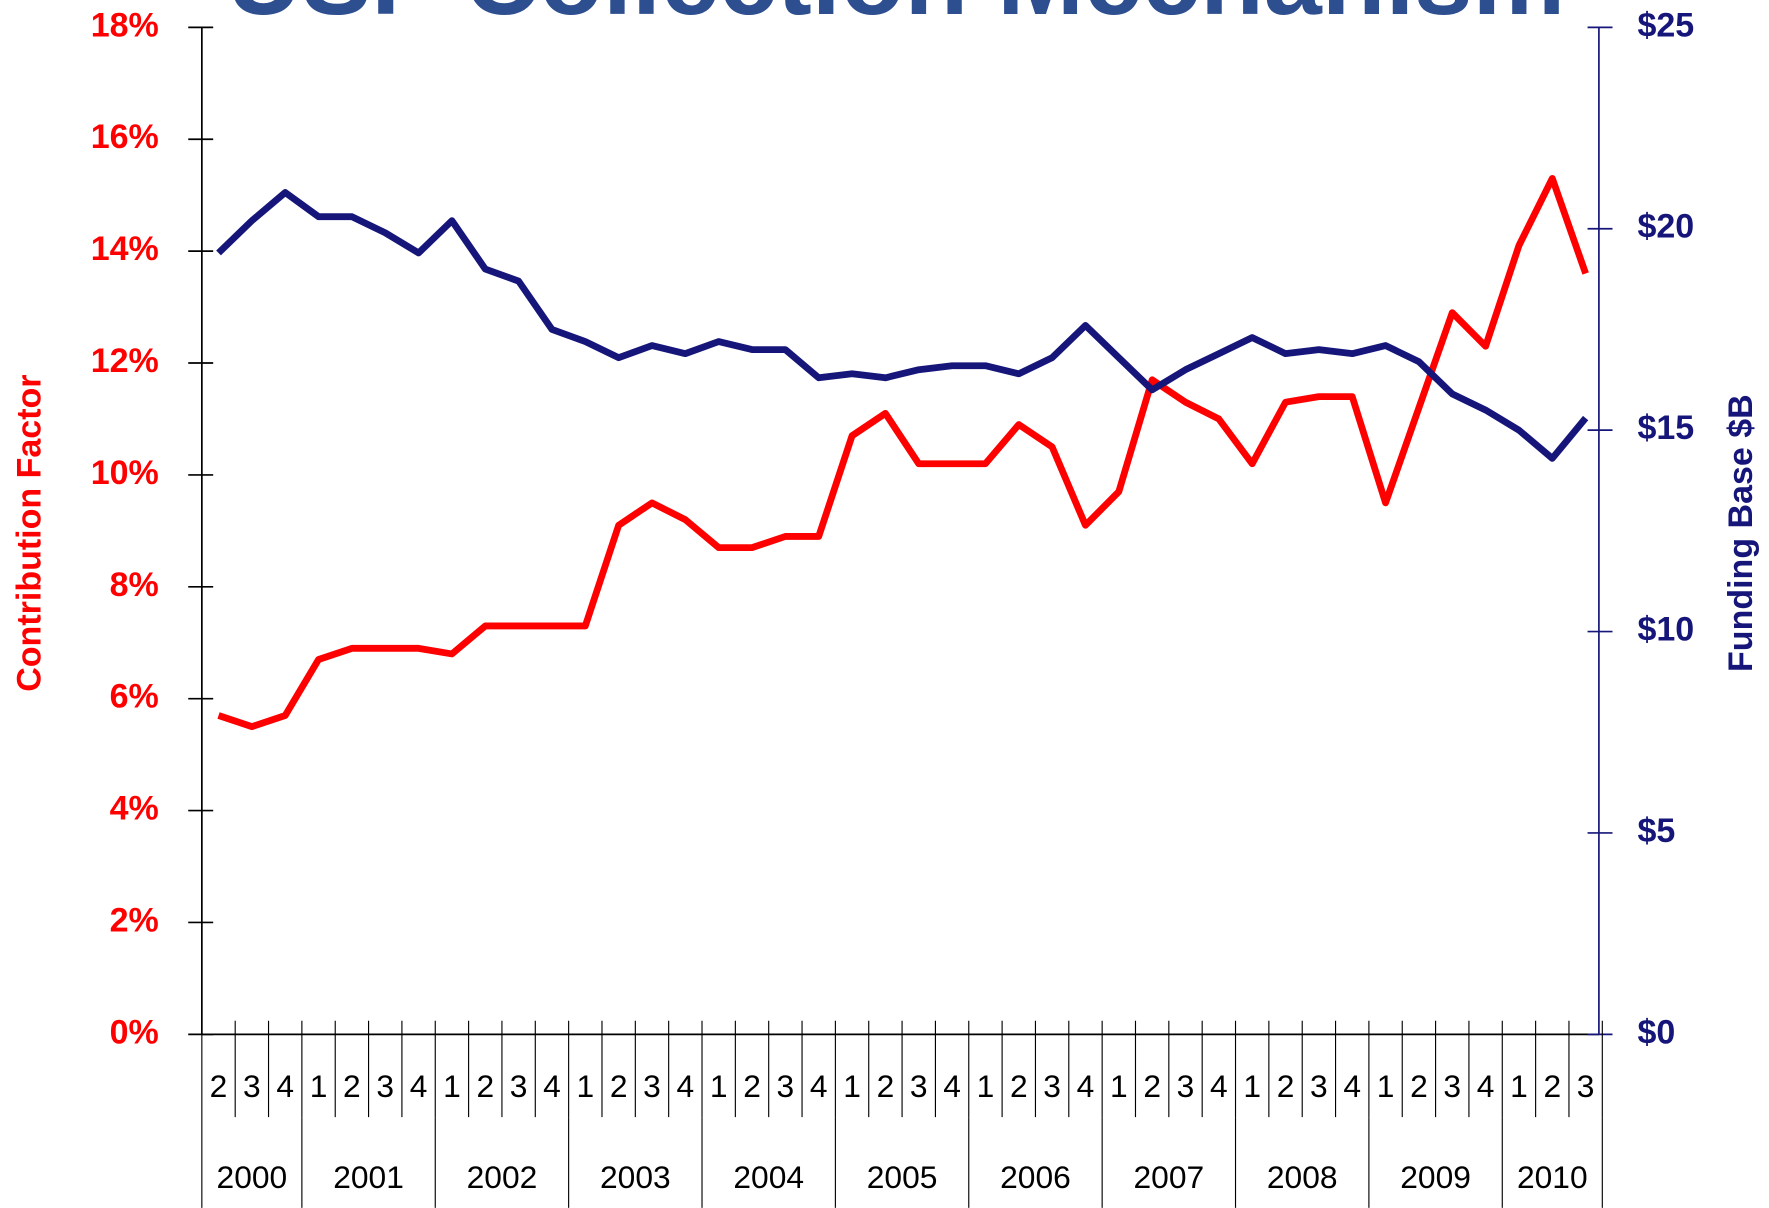 The width and height of the screenshot is (1769, 1208). I want to click on x-group-label: 2010, so click(1552, 1177).